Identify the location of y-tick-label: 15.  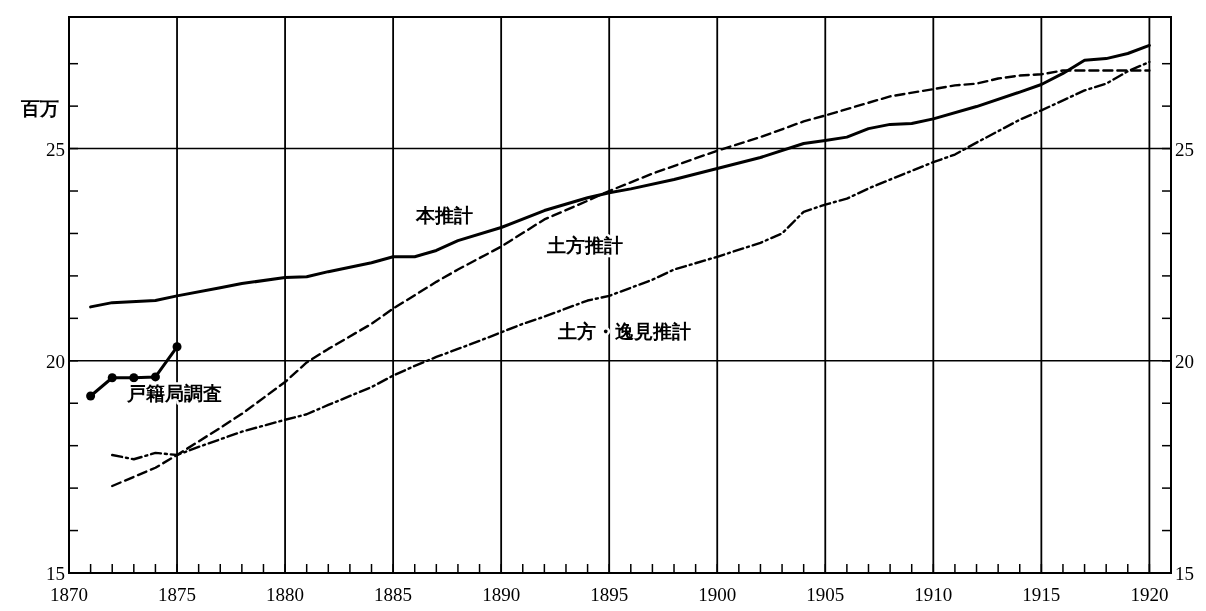
(55, 573).